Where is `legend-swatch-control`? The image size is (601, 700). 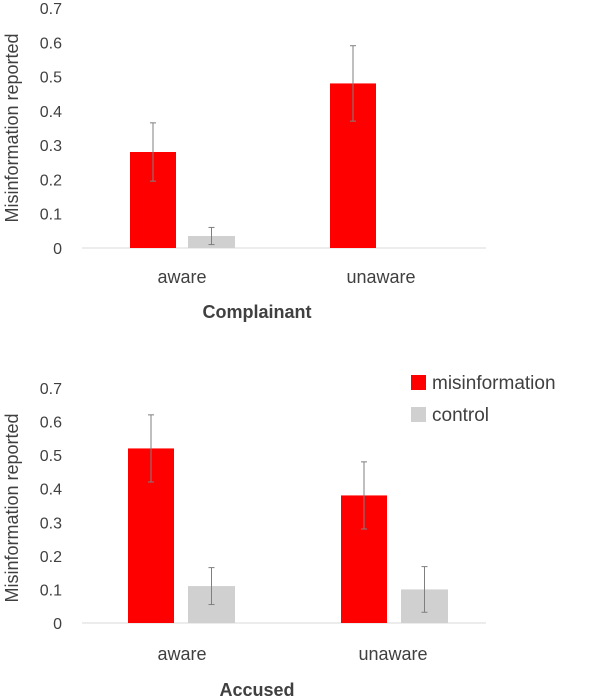 legend-swatch-control is located at coordinates (418, 414).